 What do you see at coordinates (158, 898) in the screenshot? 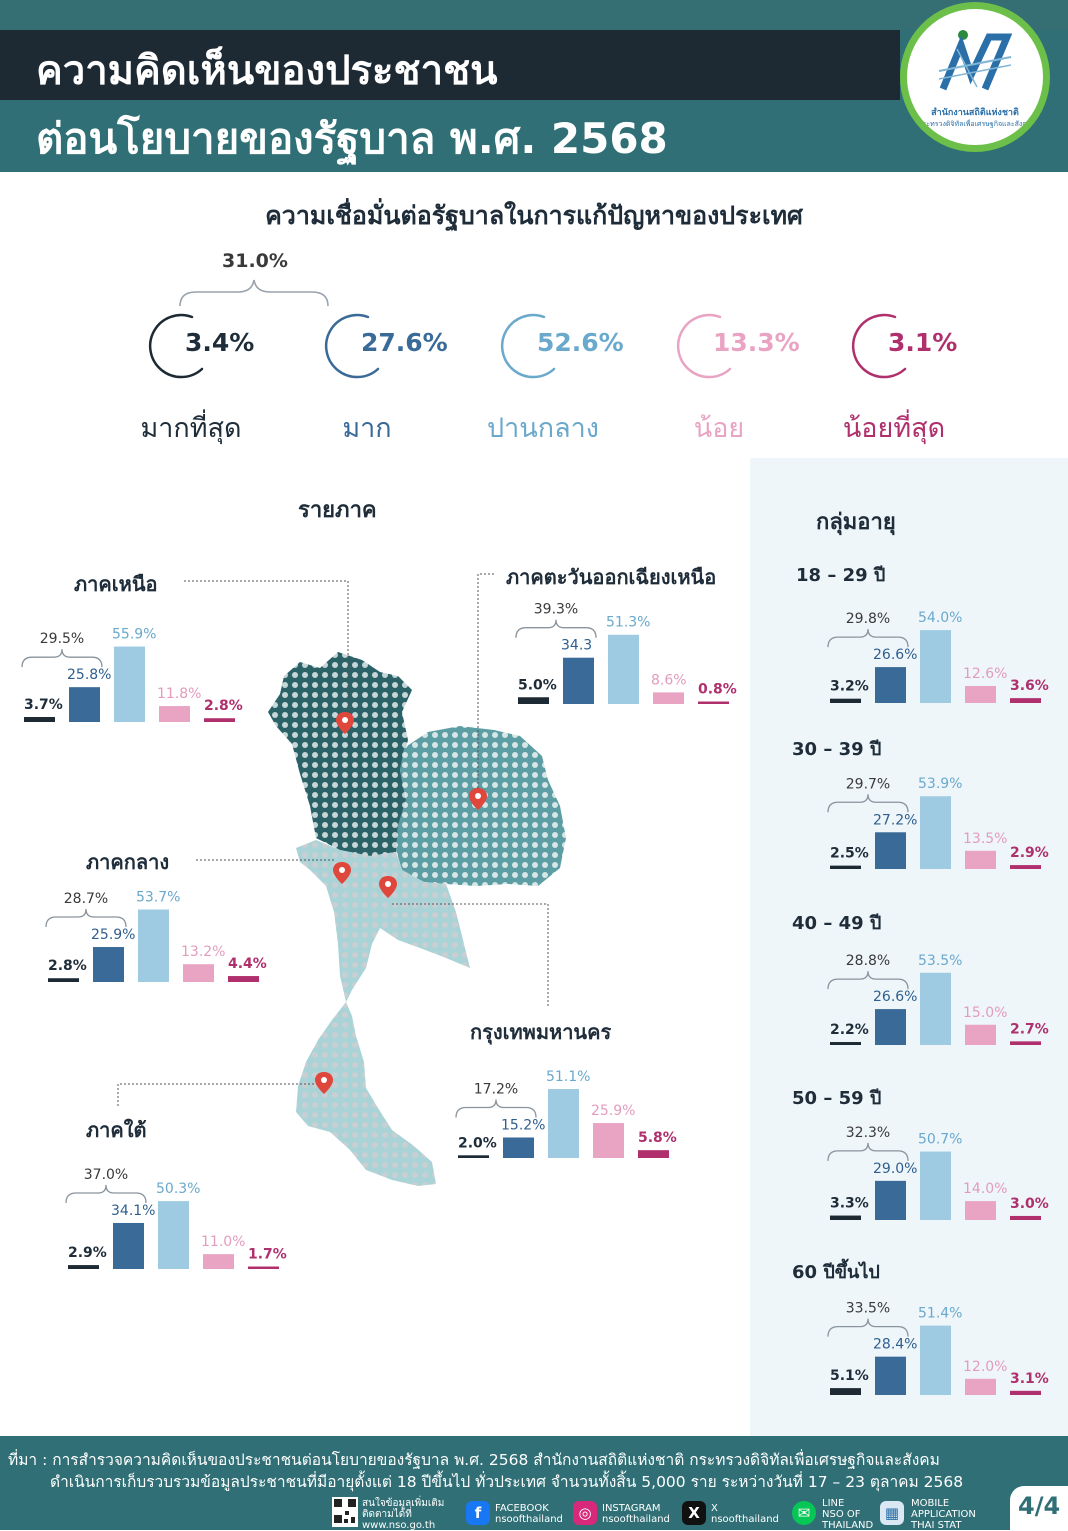
I see `chart-2-bar-label-2: 53.7%` at bounding box center [158, 898].